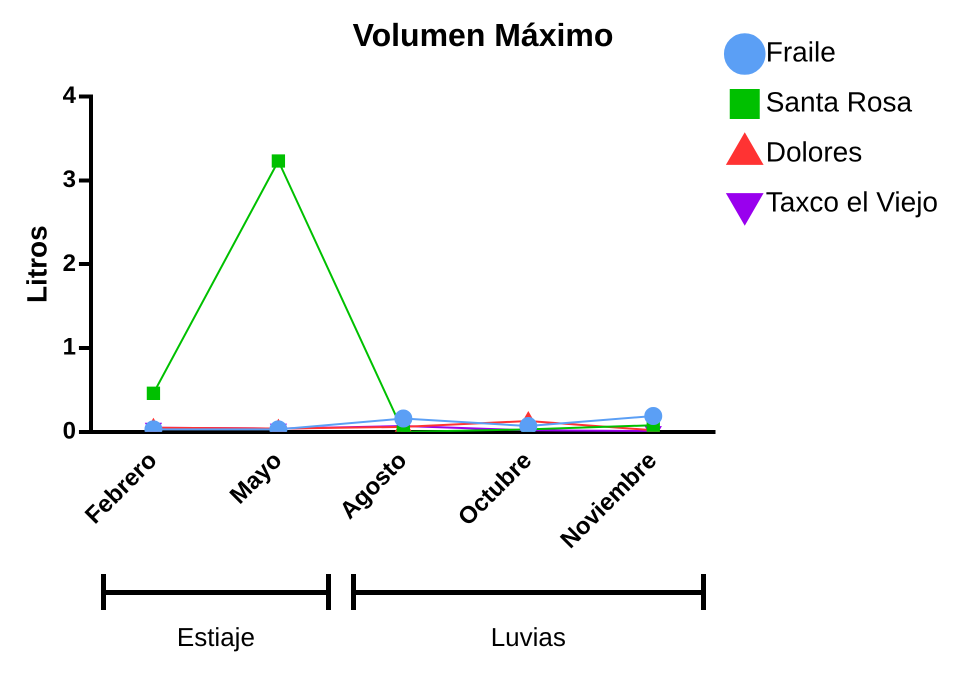 This screenshot has width=966, height=696. What do you see at coordinates (801, 52) in the screenshot?
I see `legend-label: Fraile` at bounding box center [801, 52].